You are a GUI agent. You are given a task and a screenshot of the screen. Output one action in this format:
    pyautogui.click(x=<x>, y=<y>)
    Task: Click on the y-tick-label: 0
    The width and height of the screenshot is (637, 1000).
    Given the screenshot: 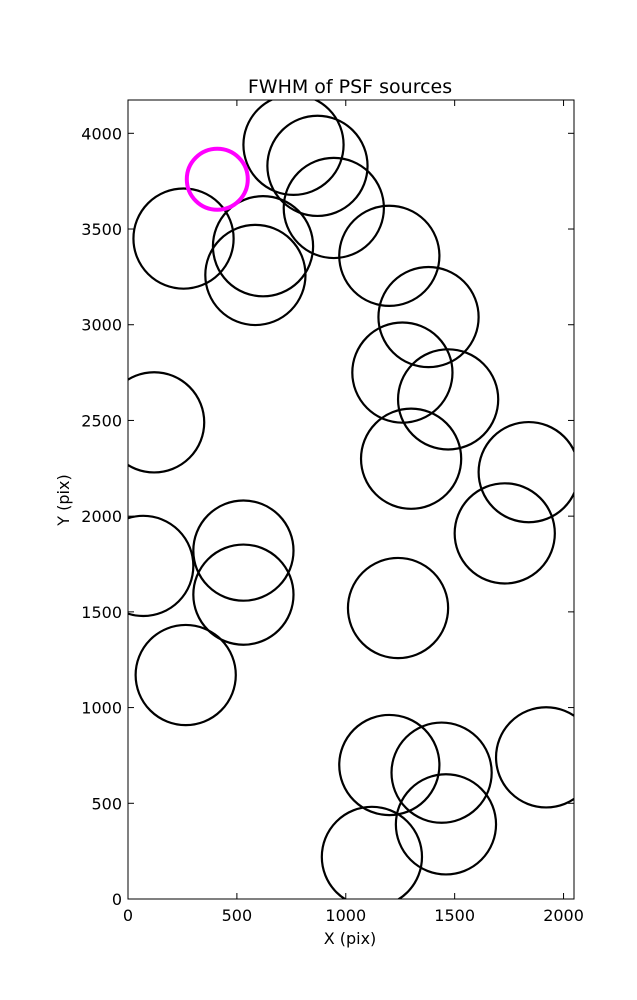 What is the action you would take?
    pyautogui.click(x=117, y=899)
    